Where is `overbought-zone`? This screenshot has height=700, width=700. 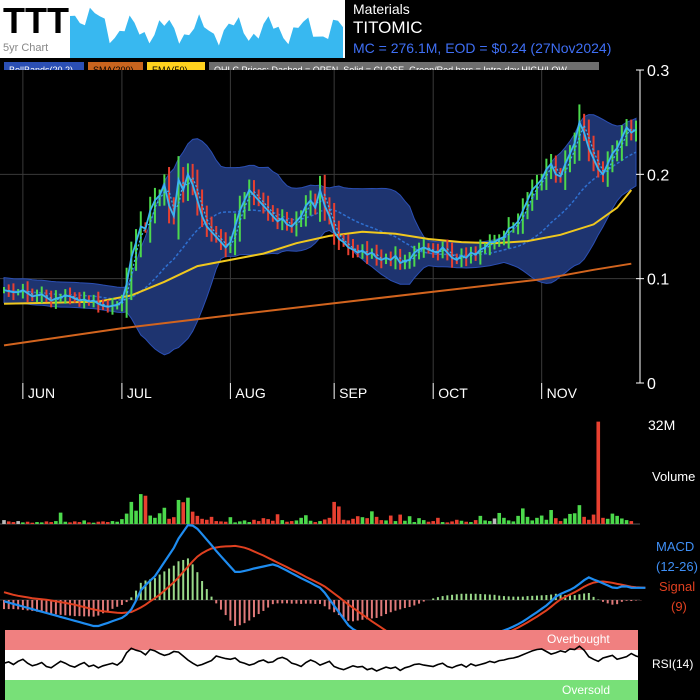 overbought-zone is located at coordinates (321, 640).